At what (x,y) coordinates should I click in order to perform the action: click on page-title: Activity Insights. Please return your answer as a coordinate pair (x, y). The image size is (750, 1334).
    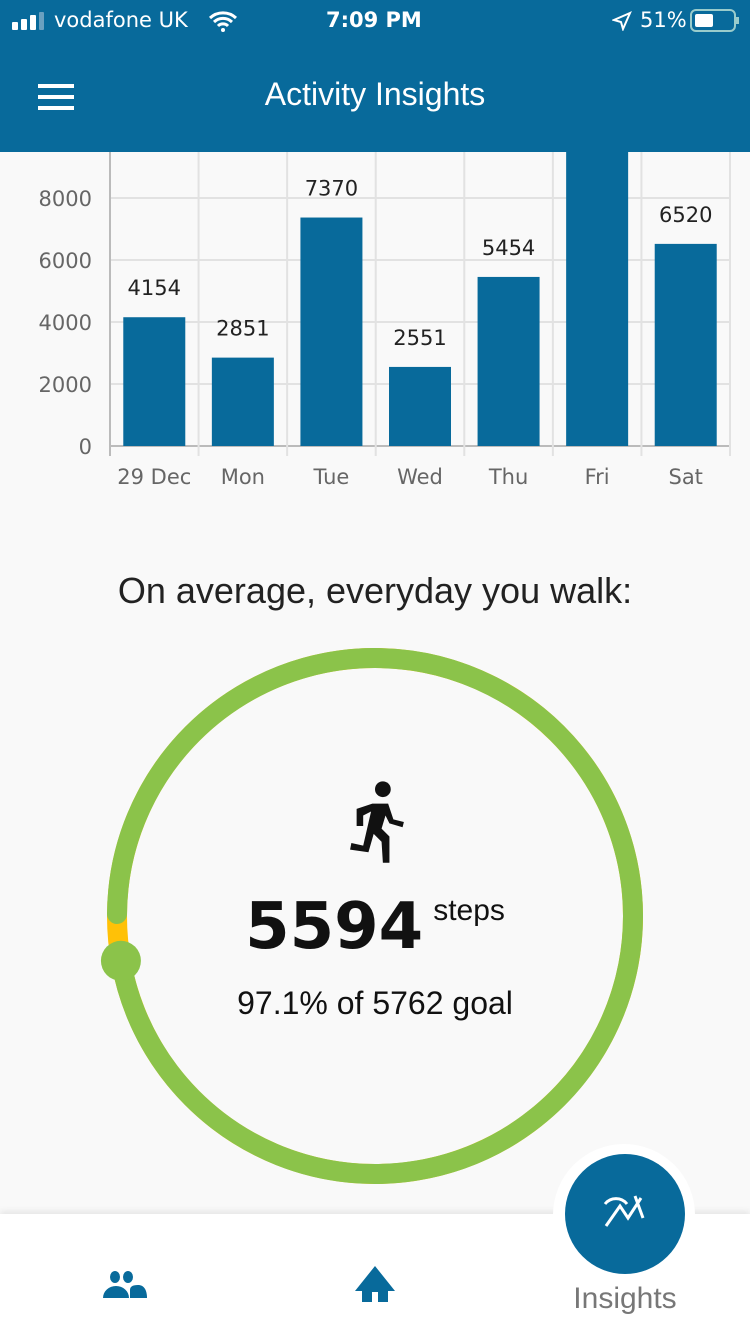
    Looking at the image, I should click on (375, 94).